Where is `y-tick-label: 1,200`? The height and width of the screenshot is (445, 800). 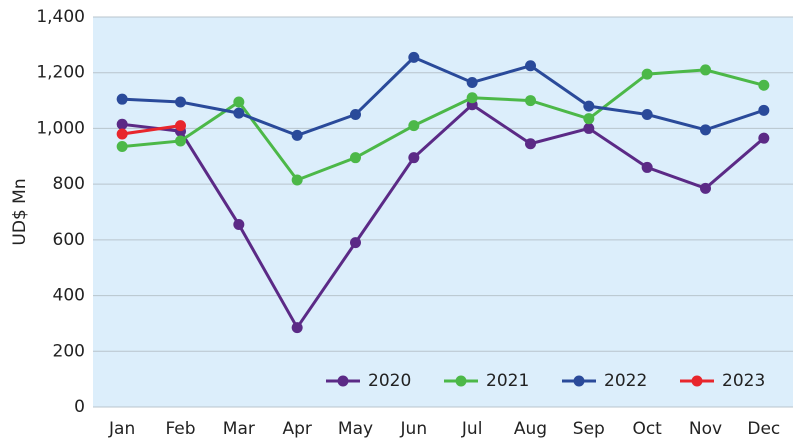
y-tick-label: 1,200 is located at coordinates (60, 73).